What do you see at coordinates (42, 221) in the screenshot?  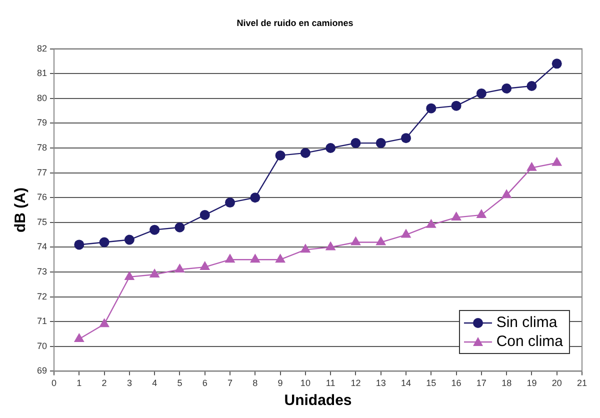 I see `y-tick-label: 75` at bounding box center [42, 221].